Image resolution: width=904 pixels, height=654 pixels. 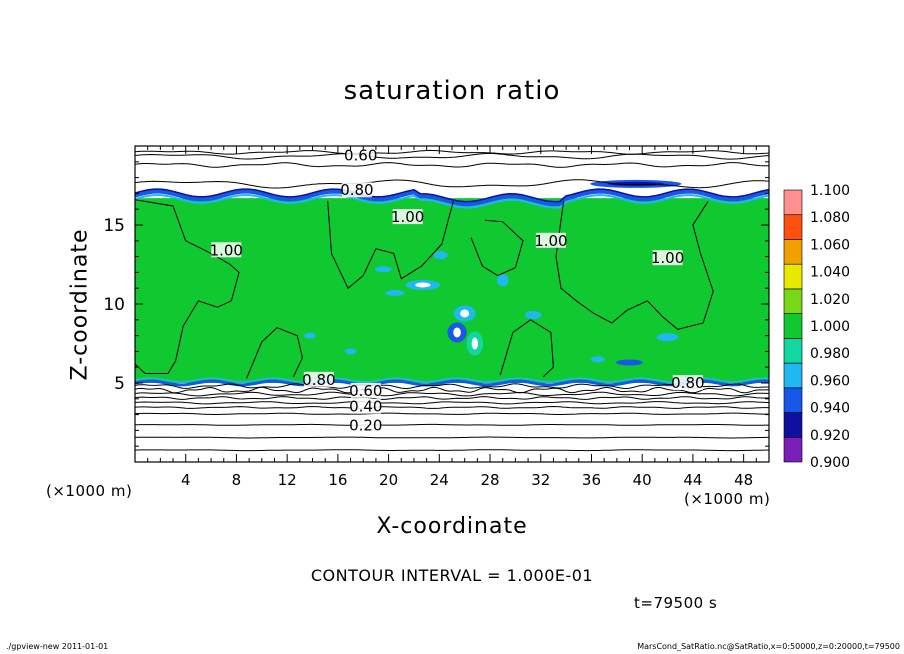 What do you see at coordinates (540, 480) in the screenshot?
I see `x-tick-label: 32` at bounding box center [540, 480].